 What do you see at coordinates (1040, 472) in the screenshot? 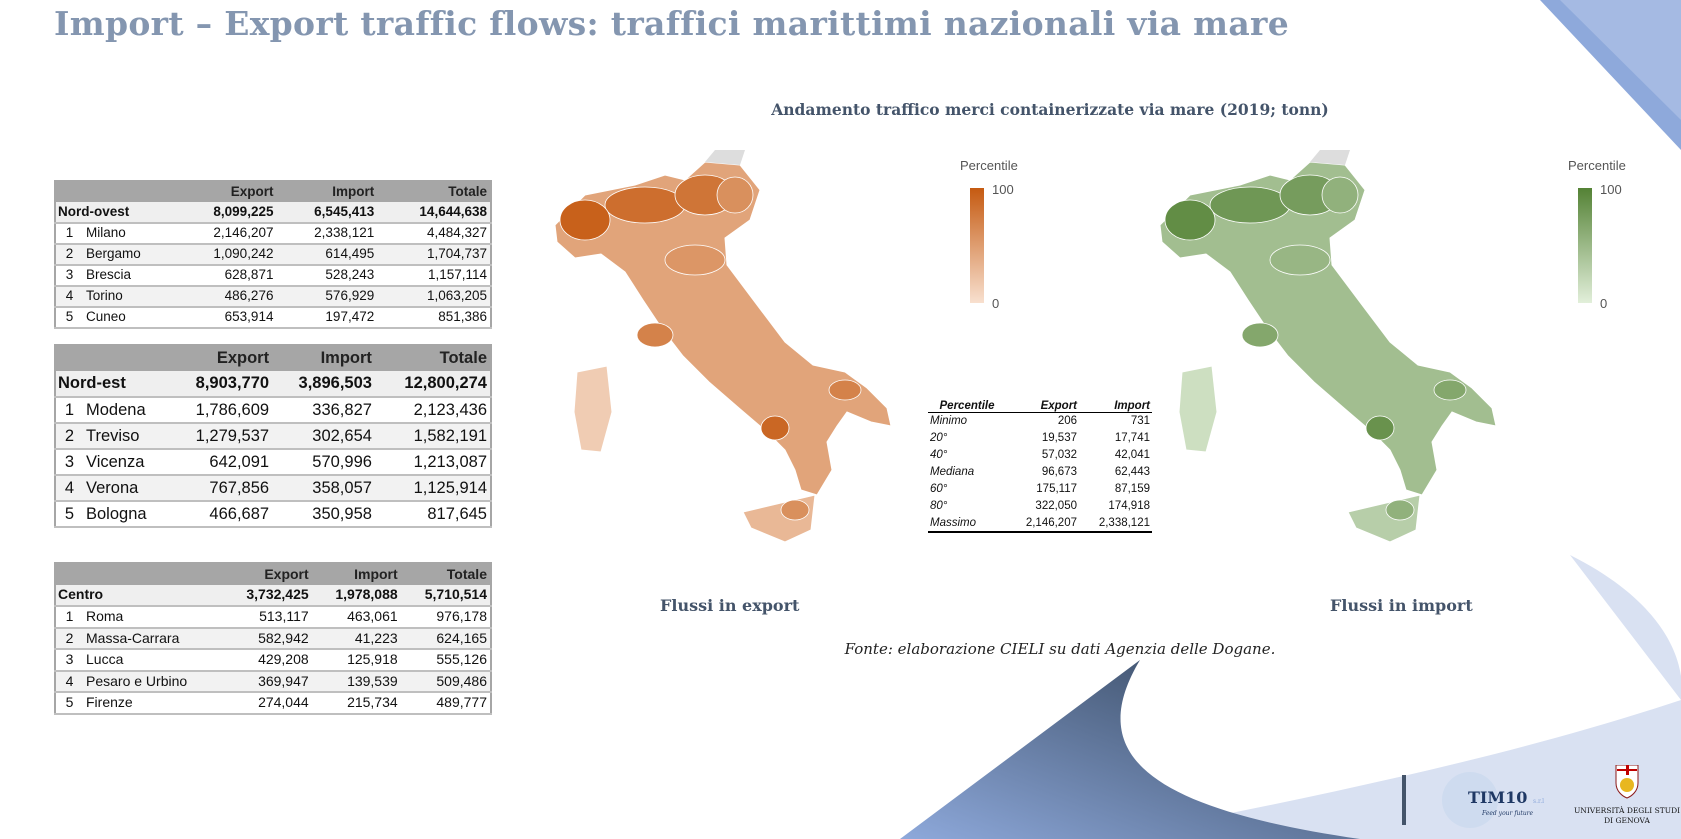
I see `table-row: Mediana 96,673 62,443` at bounding box center [1040, 472].